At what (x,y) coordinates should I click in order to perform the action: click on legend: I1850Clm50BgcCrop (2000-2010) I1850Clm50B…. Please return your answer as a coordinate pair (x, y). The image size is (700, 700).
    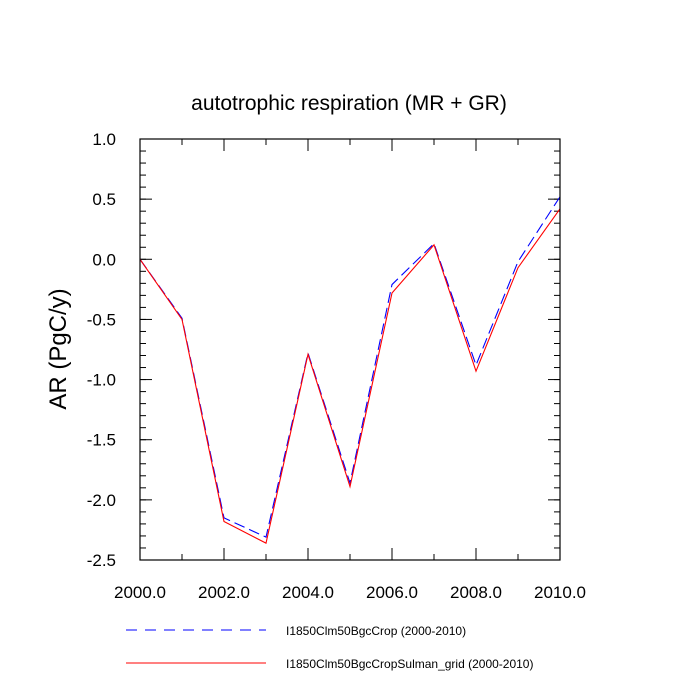
    Looking at the image, I should click on (329, 647).